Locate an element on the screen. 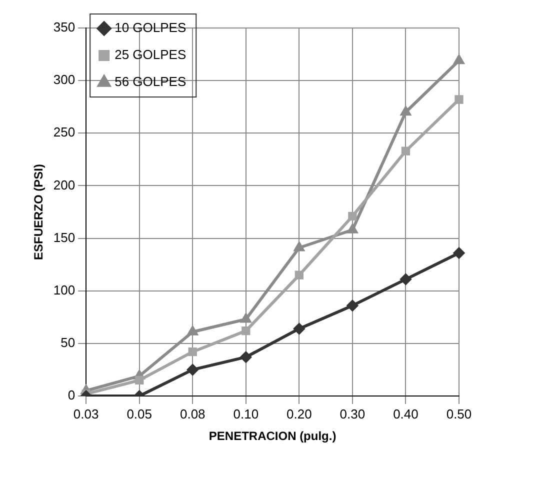  y-tick-label: 0 is located at coordinates (72, 395).